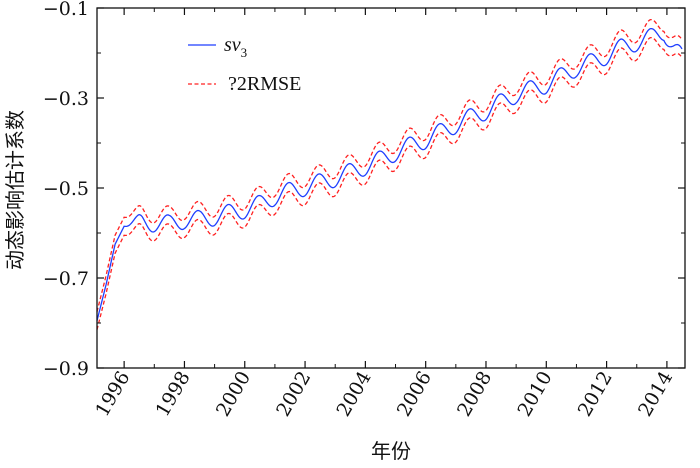 The height and width of the screenshot is (468, 700). I want to click on legend-sv3-base: sv, so click(232, 45).